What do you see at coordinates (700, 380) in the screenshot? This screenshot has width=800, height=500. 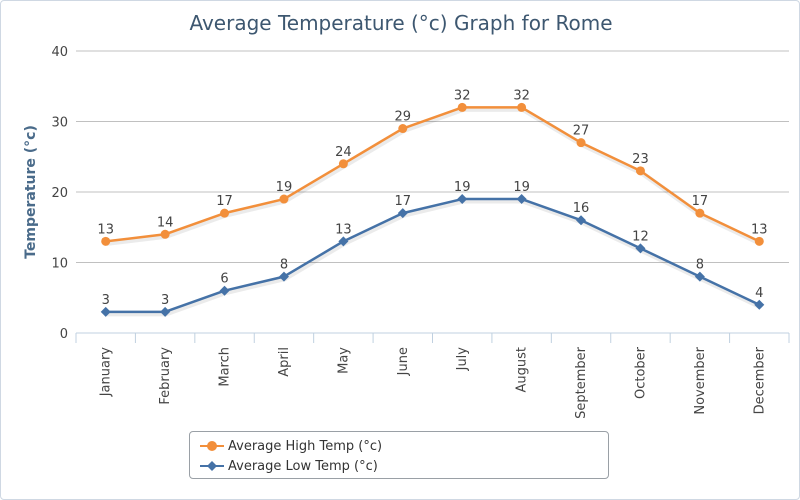 I see `x-tick-label: November` at bounding box center [700, 380].